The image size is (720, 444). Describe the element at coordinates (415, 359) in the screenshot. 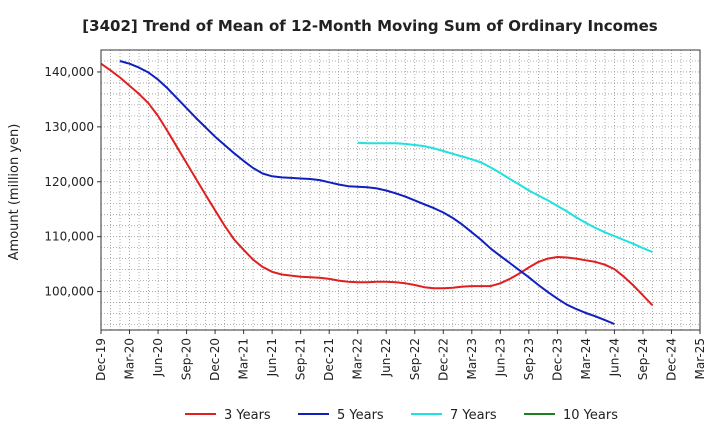

I see `x-tick-label: Sep-22` at that location.